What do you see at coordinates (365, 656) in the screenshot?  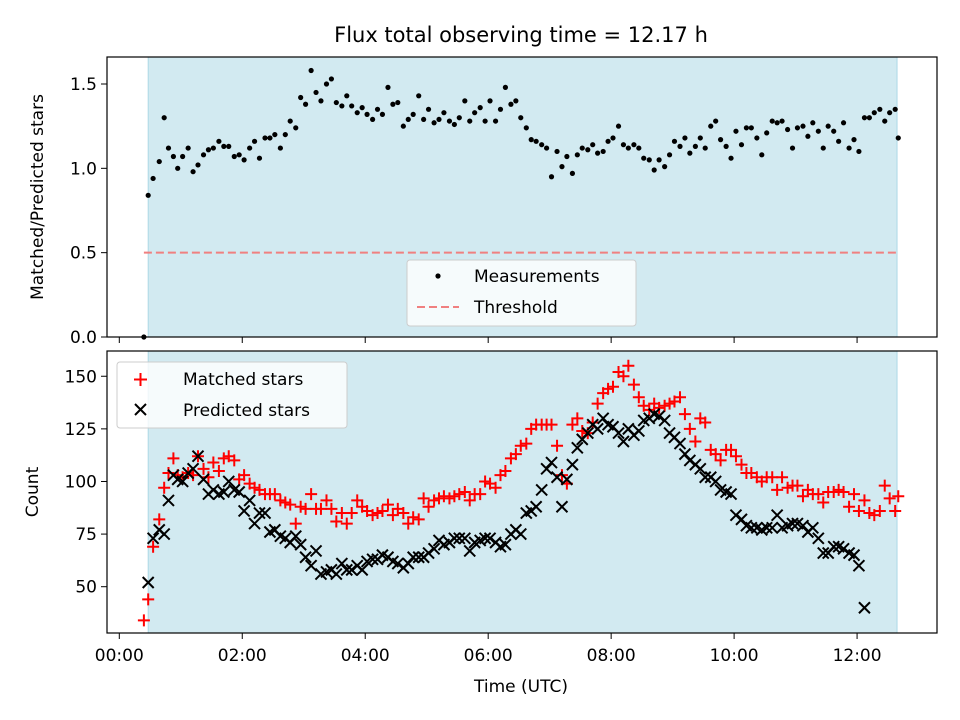 I see `x-tick-label: 04:00` at bounding box center [365, 656].